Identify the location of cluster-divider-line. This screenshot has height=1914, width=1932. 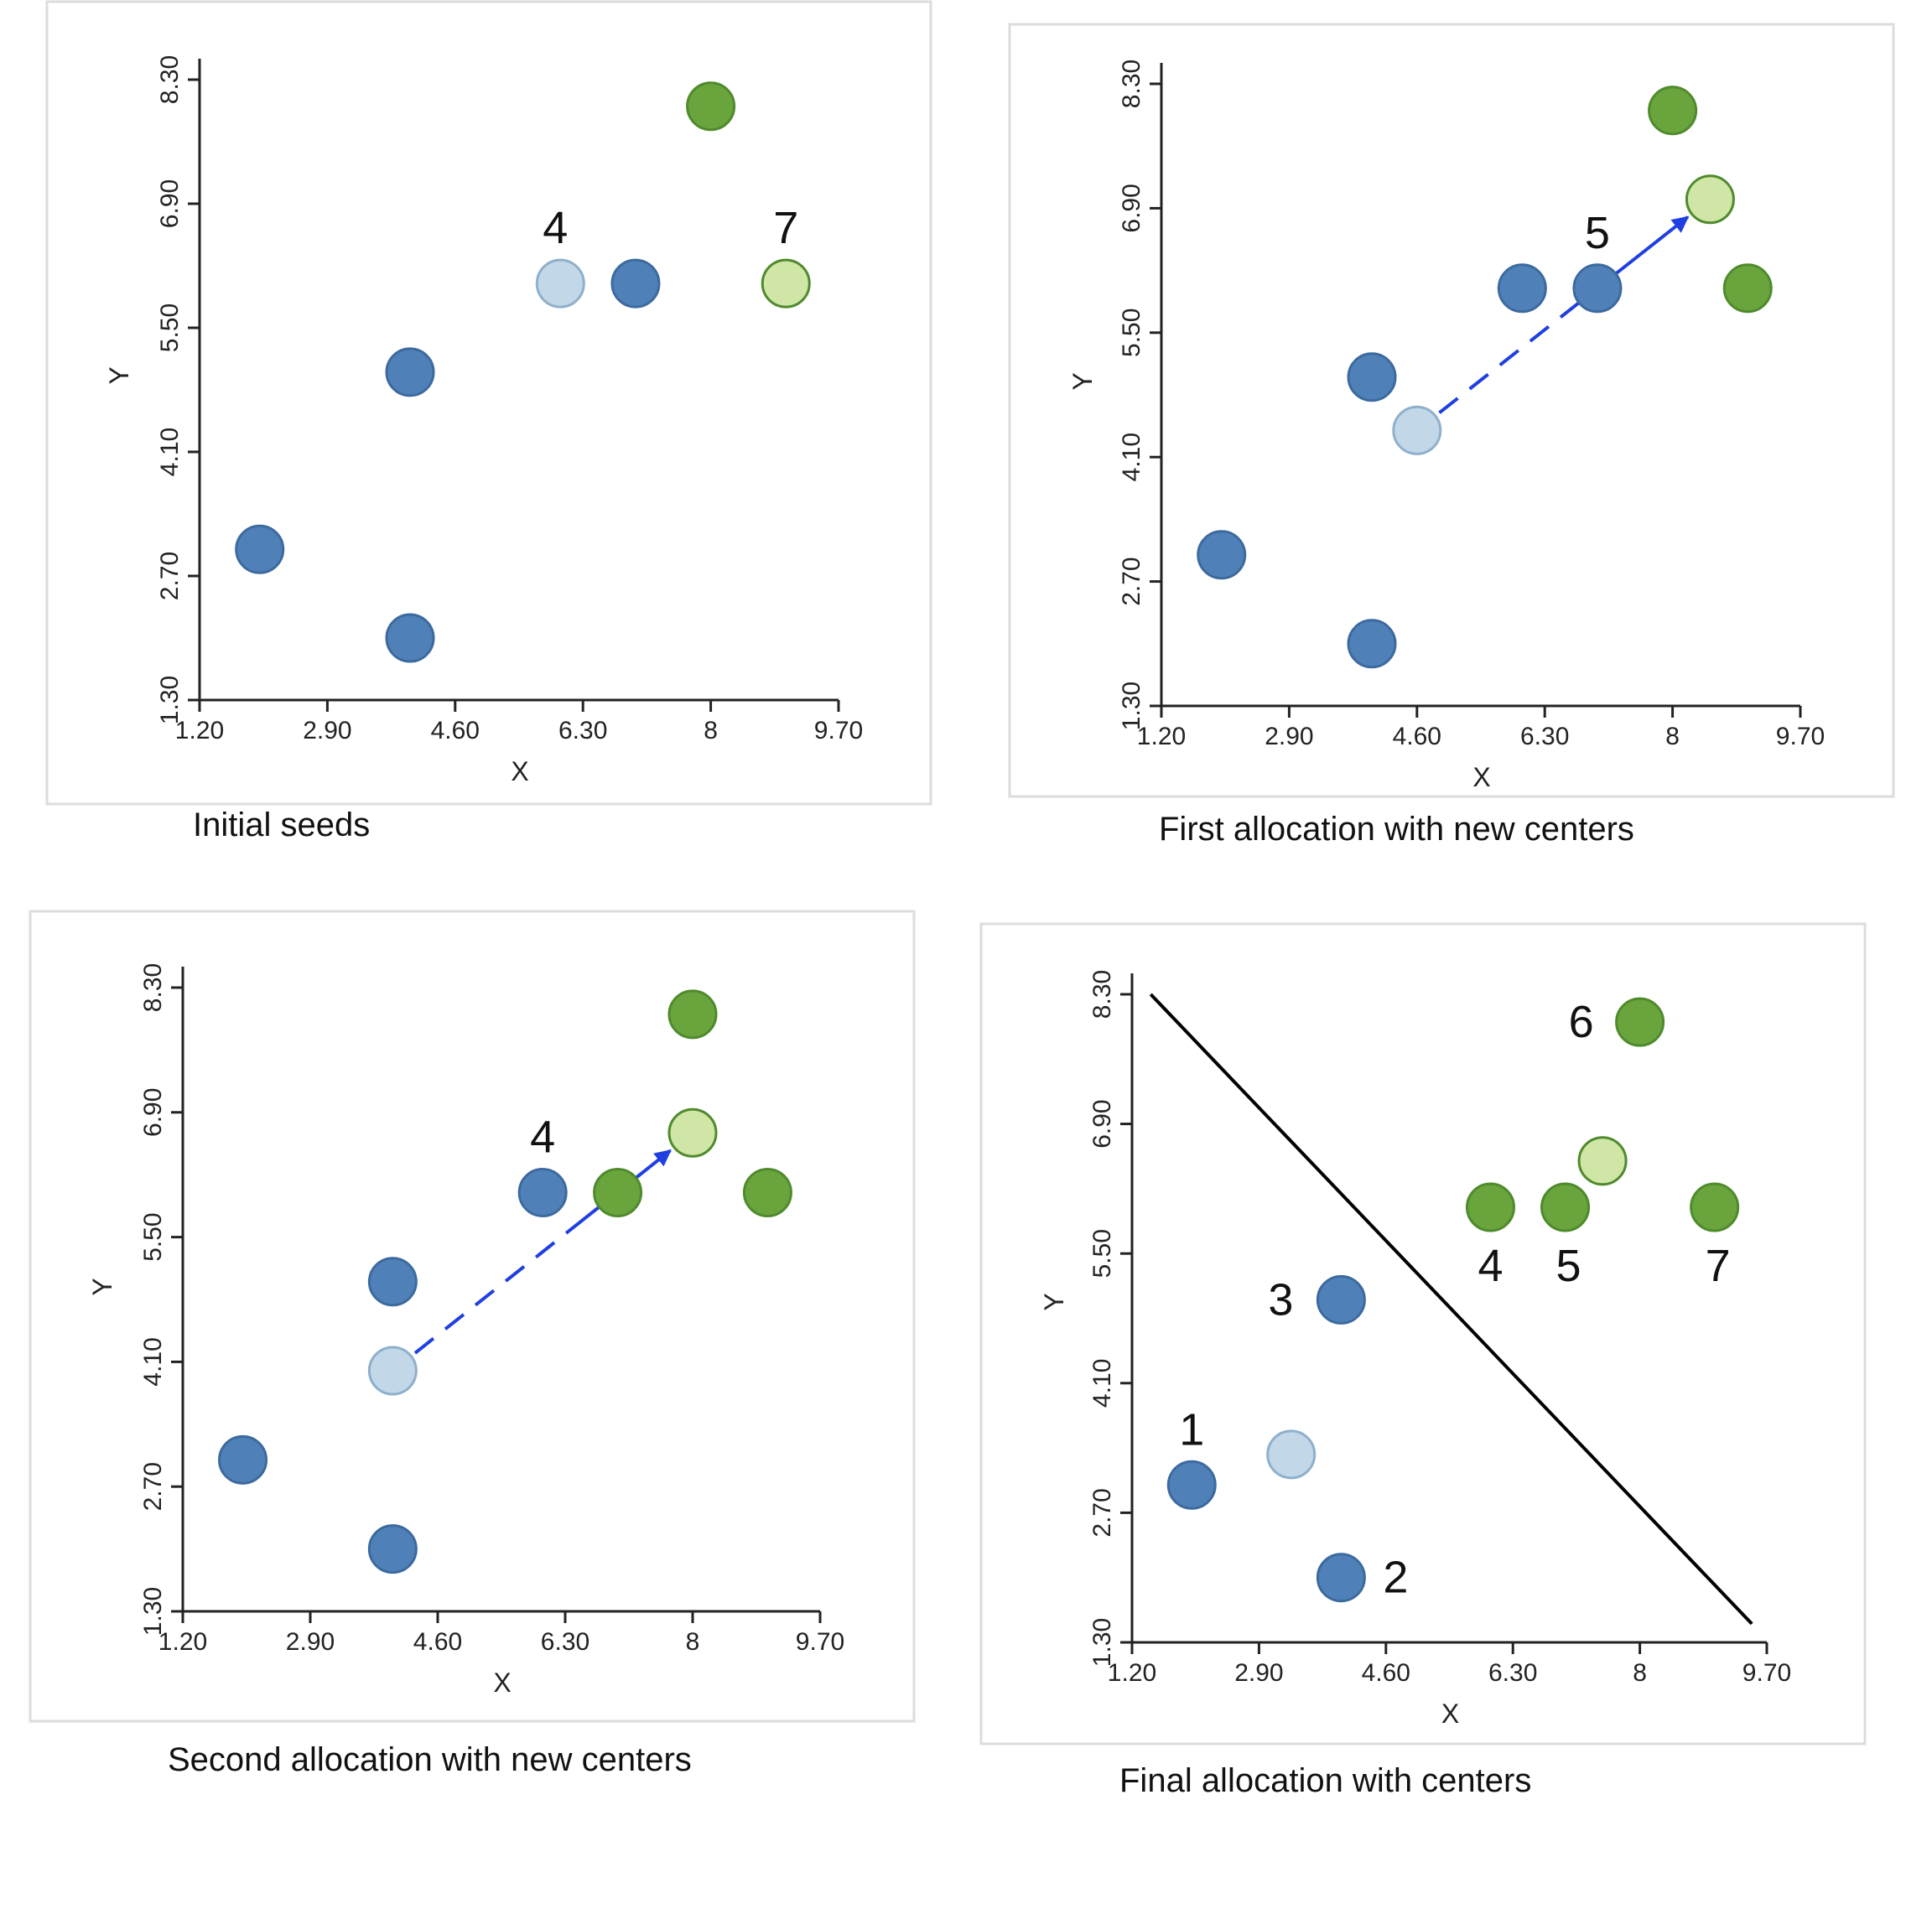
(1451, 1309).